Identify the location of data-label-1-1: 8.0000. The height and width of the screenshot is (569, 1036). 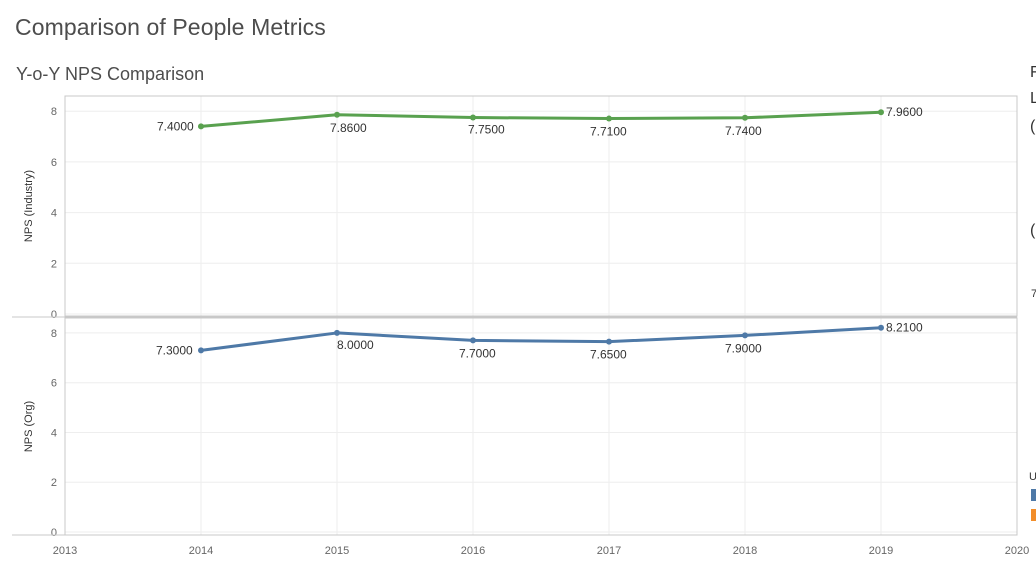
(355, 345).